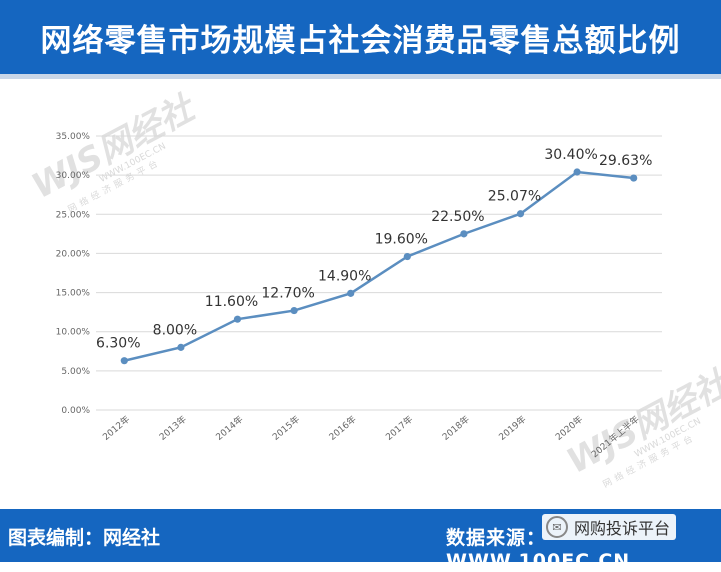  I want to click on y-tick-label: 20.00%, so click(73, 254).